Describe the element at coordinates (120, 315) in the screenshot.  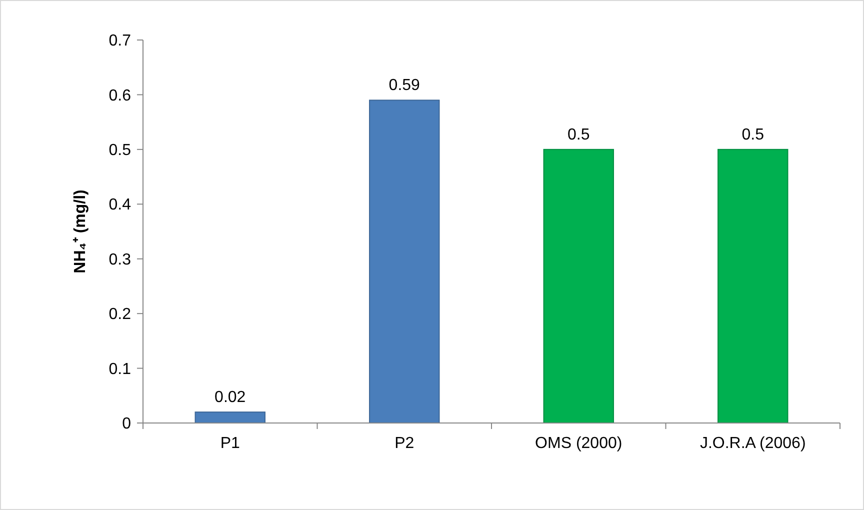
I see `y-tick-label: 0.2` at that location.